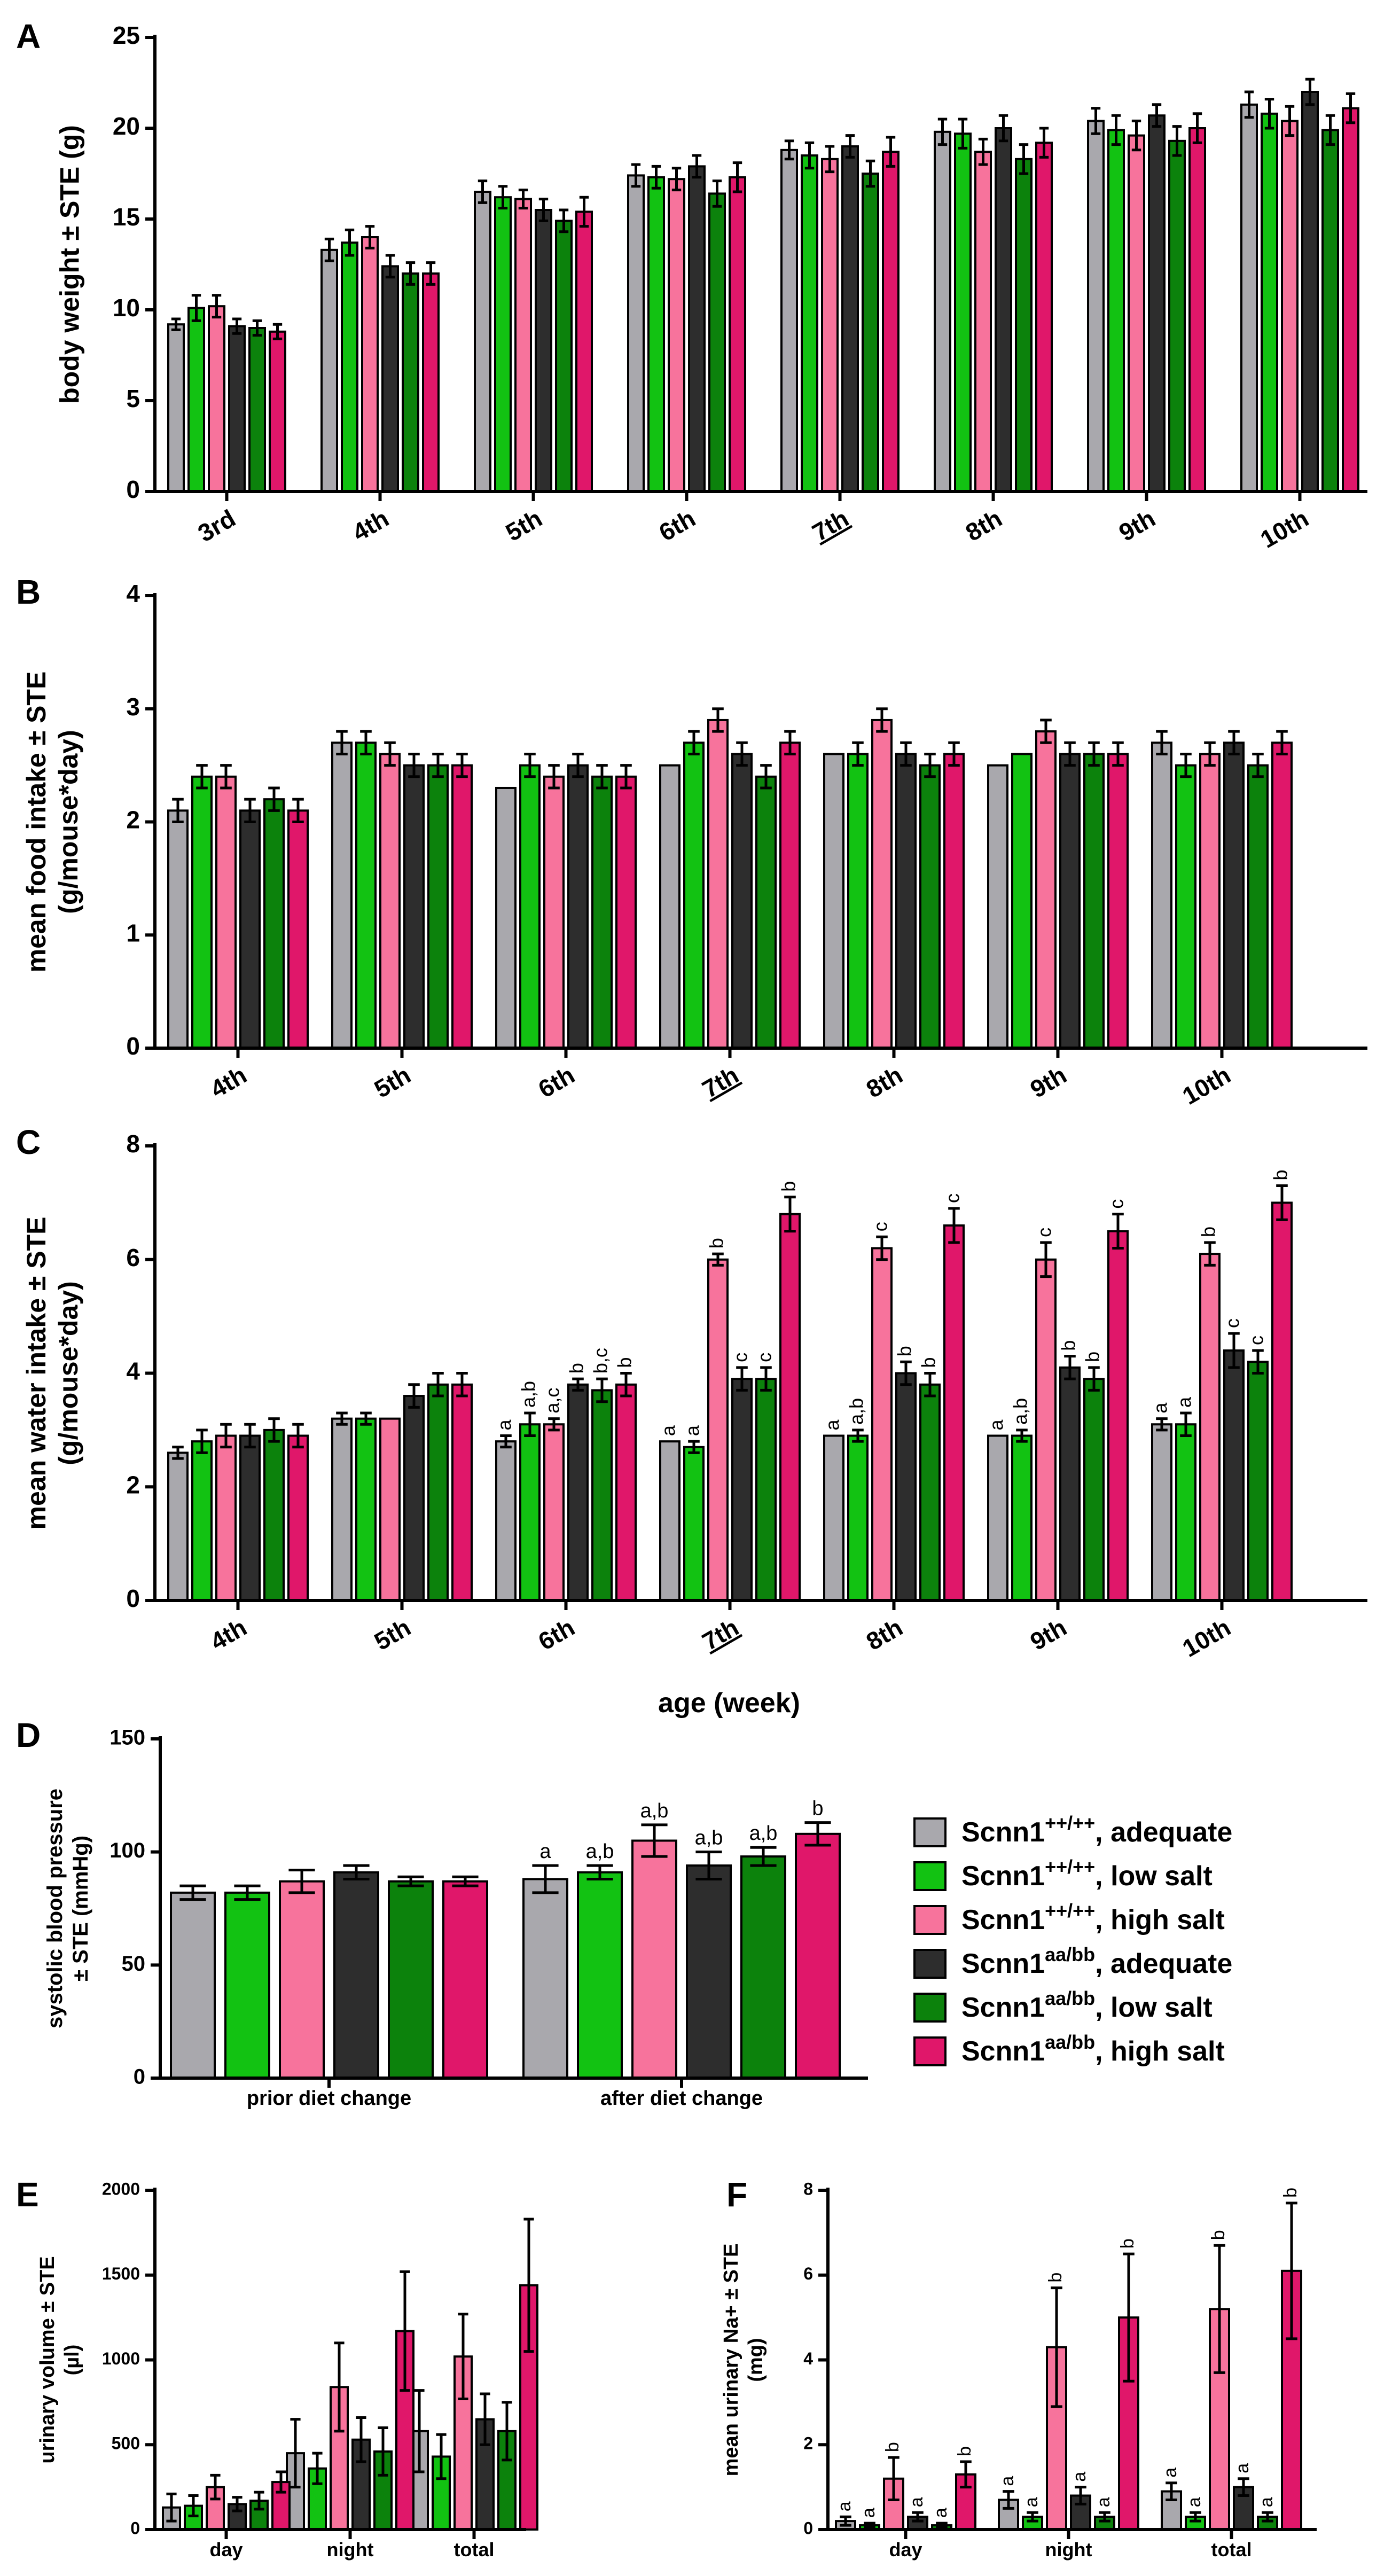 The height and width of the screenshot is (2576, 1400). What do you see at coordinates (1206, 1637) in the screenshot?
I see `x-tick-label: 10th` at bounding box center [1206, 1637].